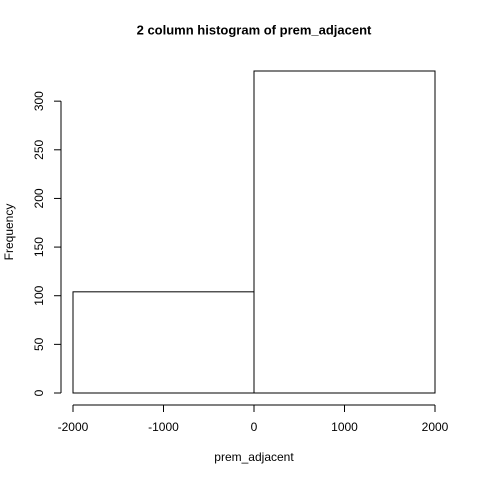 This screenshot has width=480, height=480. Describe the element at coordinates (39, 101) in the screenshot. I see `y-tick-label: 300` at that location.